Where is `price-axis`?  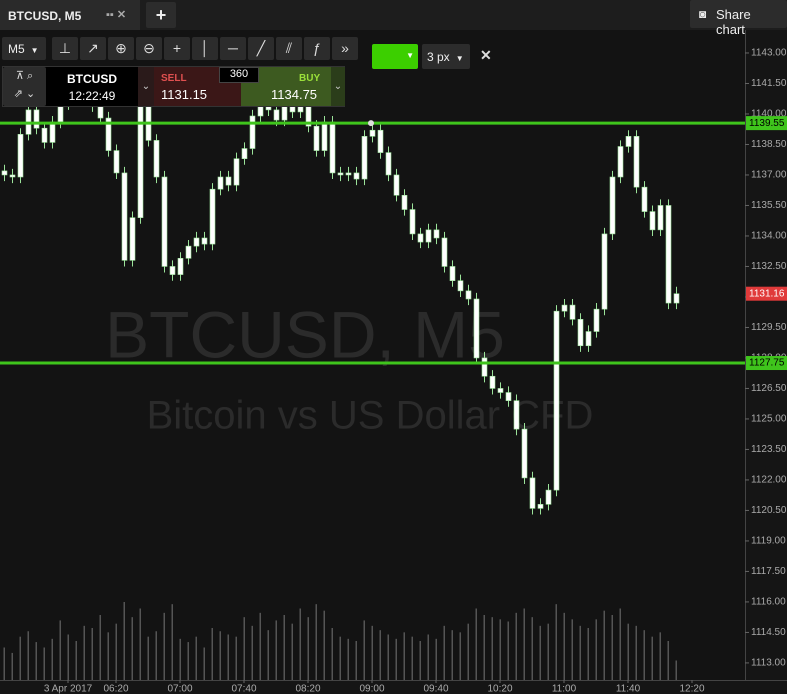 price-axis is located at coordinates (766, 355).